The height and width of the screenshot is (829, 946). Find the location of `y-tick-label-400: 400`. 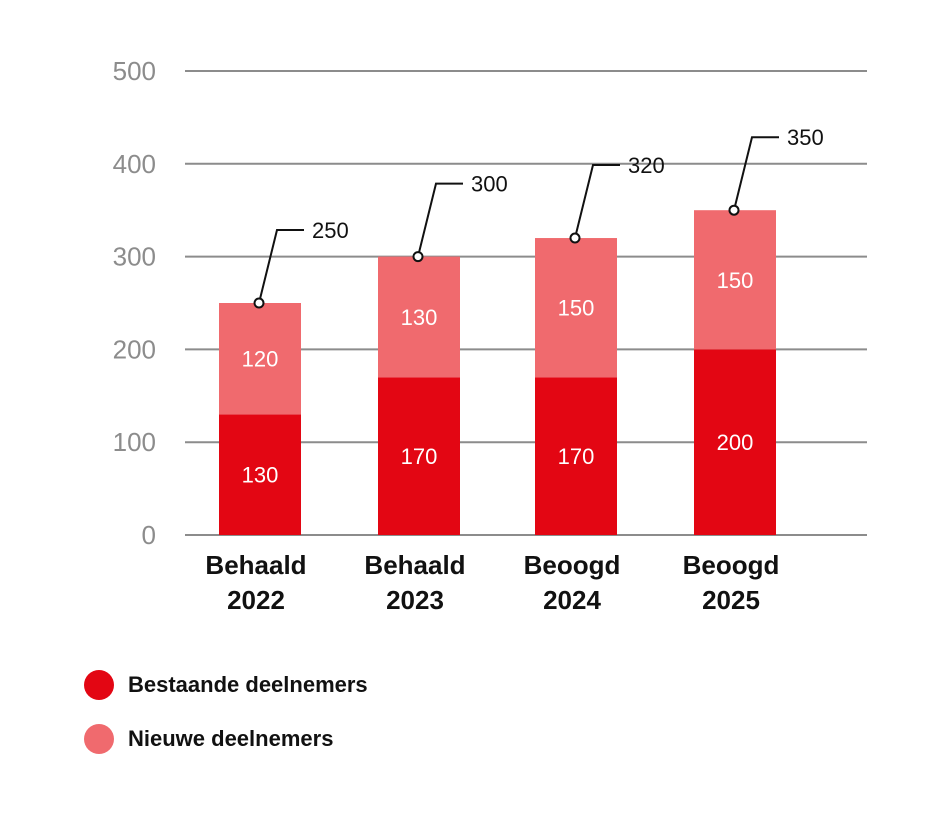

y-tick-label-400: 400 is located at coordinates (134, 164).